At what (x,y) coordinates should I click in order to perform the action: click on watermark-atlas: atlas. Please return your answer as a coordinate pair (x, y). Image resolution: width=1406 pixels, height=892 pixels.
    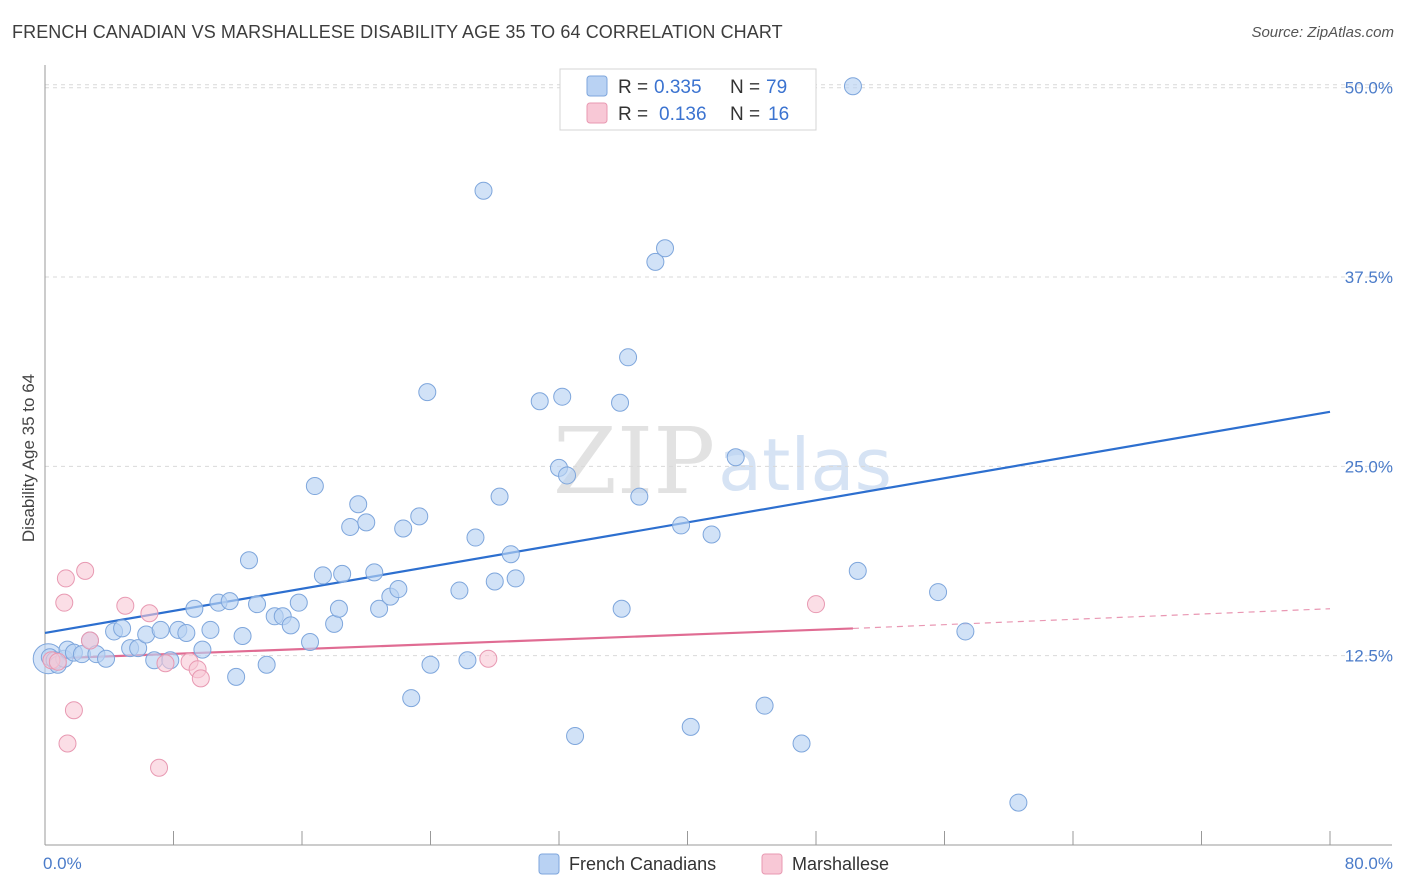
    Looking at the image, I should click on (805, 465).